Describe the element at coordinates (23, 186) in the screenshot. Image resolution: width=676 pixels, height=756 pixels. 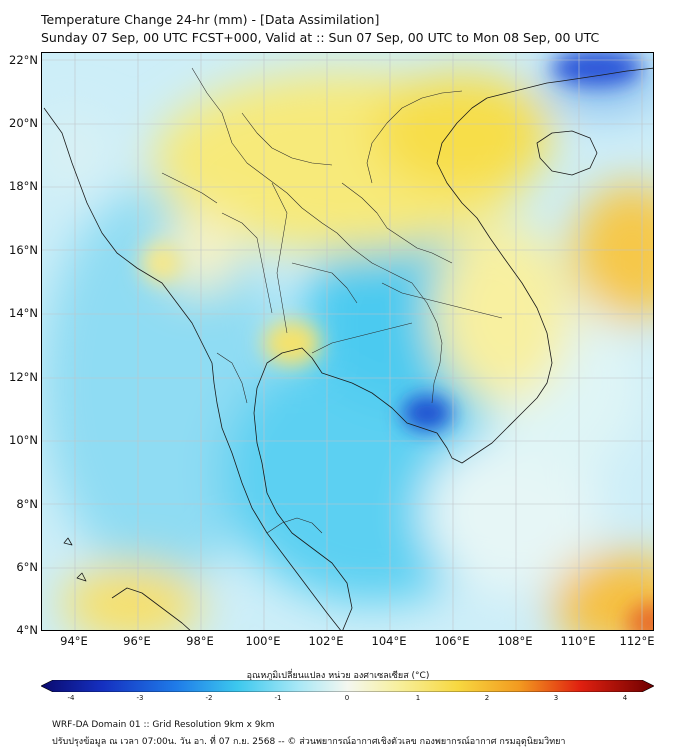
I see `lat-label-18: 18°N` at that location.